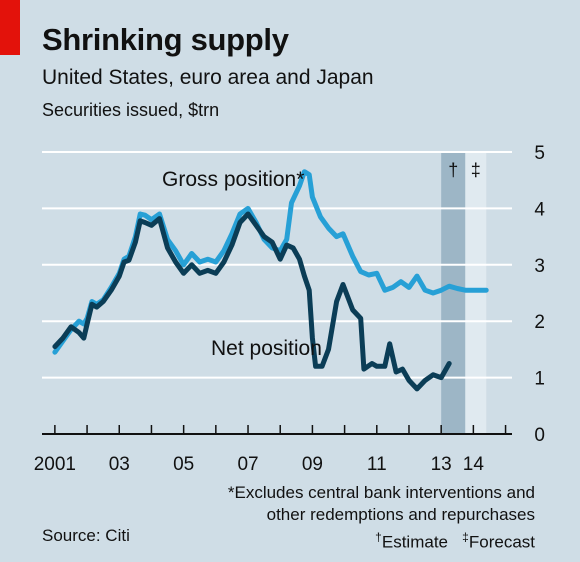 Image resolution: width=580 pixels, height=562 pixels. I want to click on x-tick-label: 07, so click(247, 464).